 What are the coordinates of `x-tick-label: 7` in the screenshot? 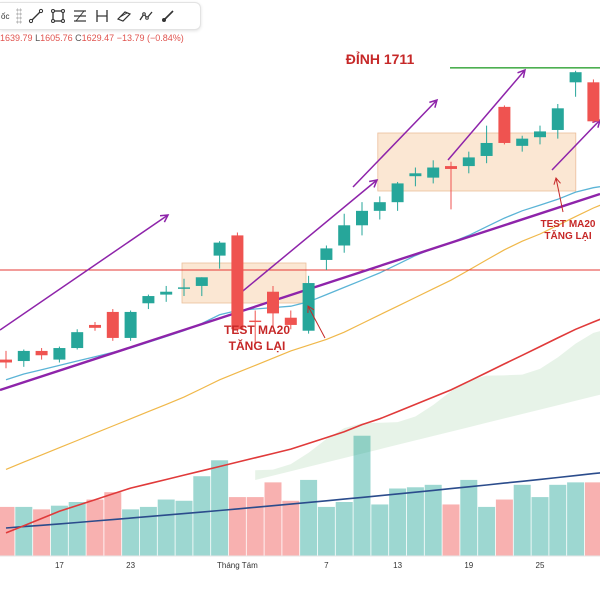 It's located at (326, 565).